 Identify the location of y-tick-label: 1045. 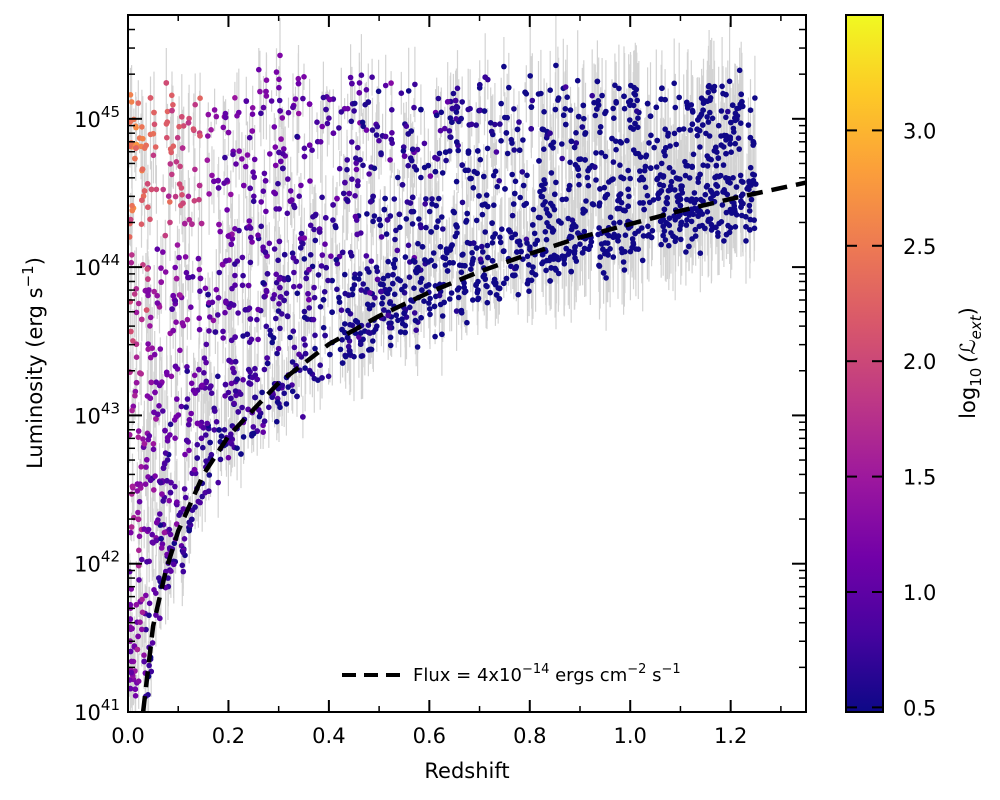
(97, 117).